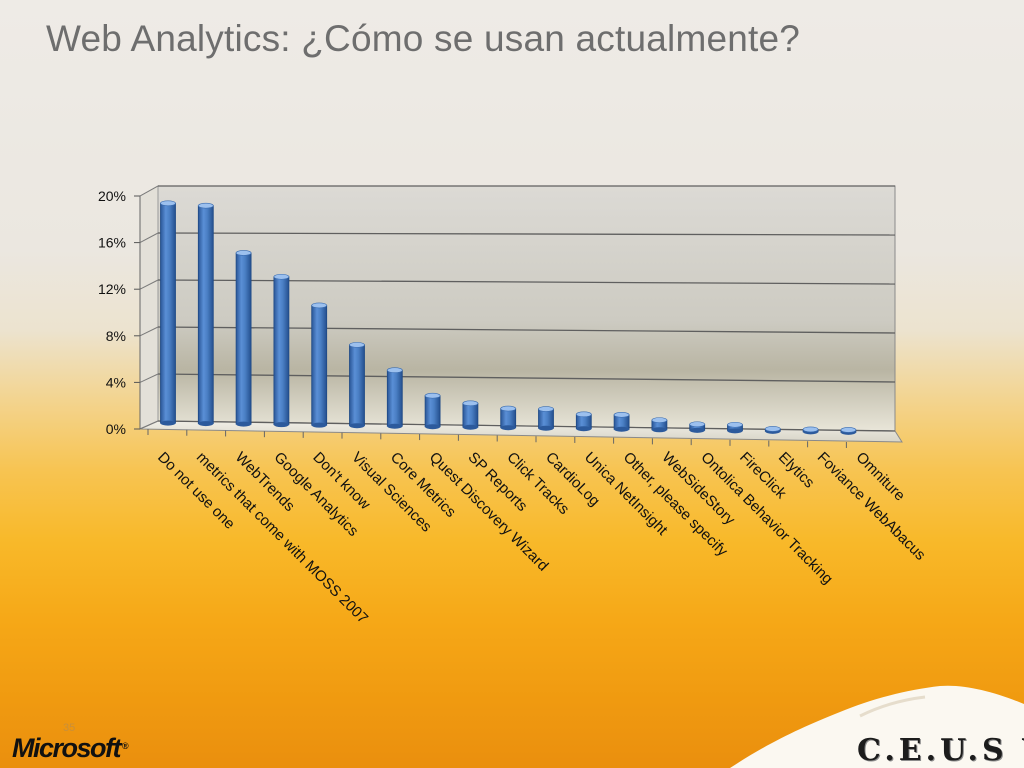 The image size is (1024, 768). Describe the element at coordinates (112, 243) in the screenshot. I see `y-tick-label: 16%` at that location.